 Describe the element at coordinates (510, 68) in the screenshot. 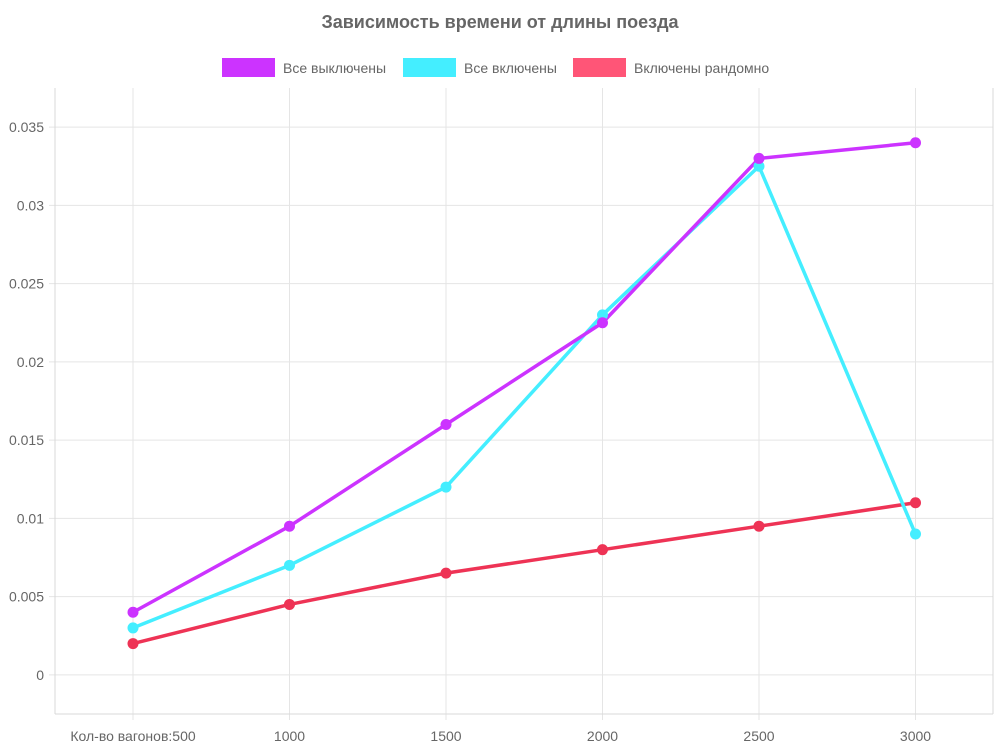

I see `legend-label: Все включены` at that location.